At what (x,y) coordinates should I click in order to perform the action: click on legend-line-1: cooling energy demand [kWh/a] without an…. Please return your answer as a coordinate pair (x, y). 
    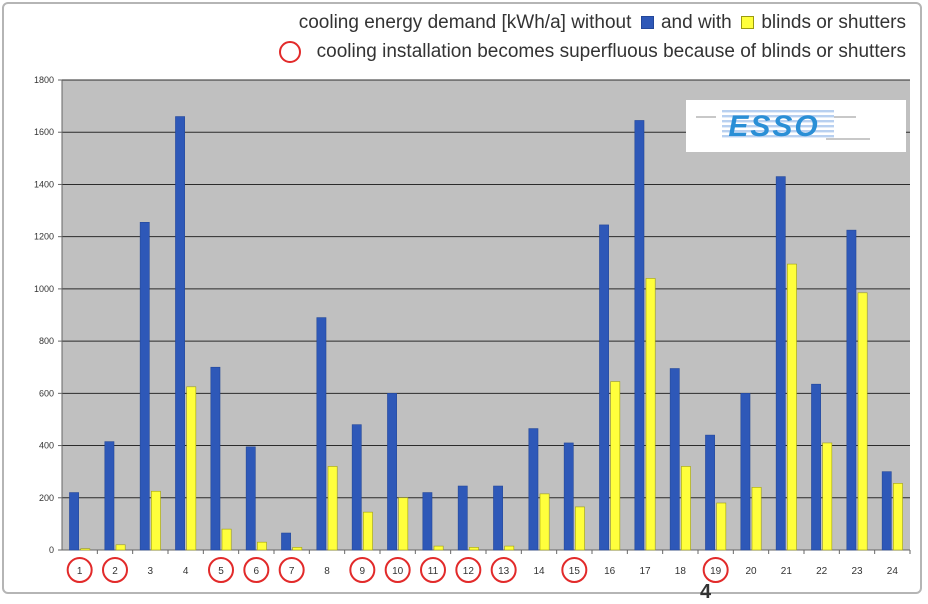
    Looking at the image, I should click on (592, 22).